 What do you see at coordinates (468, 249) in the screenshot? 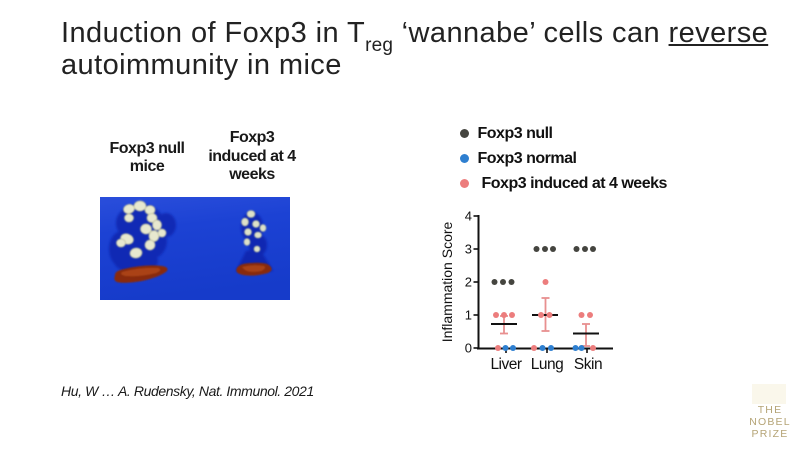
I see `svg-text: 3` at bounding box center [468, 249].